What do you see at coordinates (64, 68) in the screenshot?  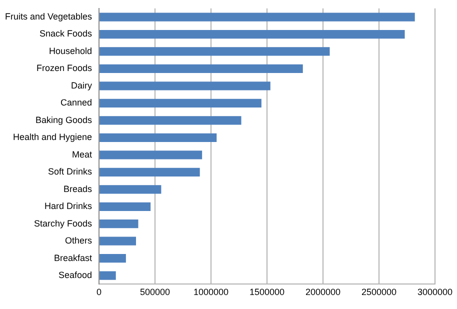 I see `y-tick-label: Frozen Foods` at bounding box center [64, 68].